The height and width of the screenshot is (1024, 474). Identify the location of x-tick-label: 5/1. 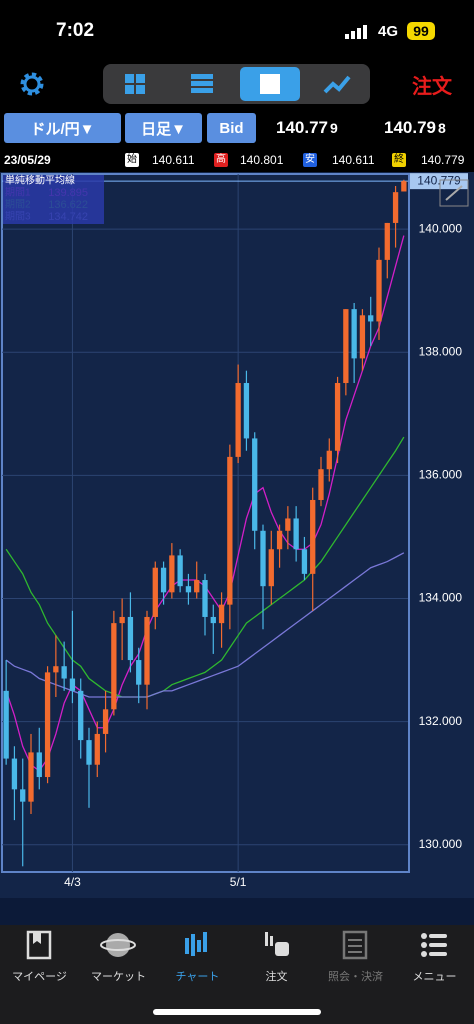
(238, 882).